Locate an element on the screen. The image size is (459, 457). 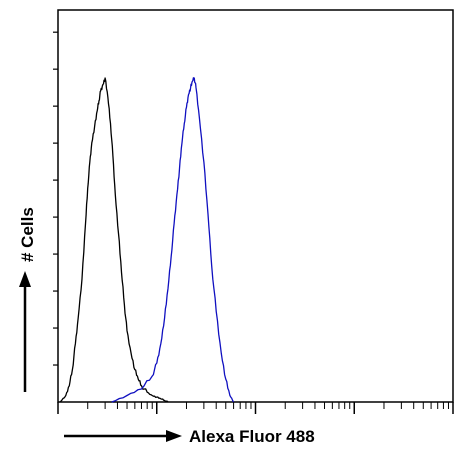
y-axis-arrowhead is located at coordinates (25, 279).